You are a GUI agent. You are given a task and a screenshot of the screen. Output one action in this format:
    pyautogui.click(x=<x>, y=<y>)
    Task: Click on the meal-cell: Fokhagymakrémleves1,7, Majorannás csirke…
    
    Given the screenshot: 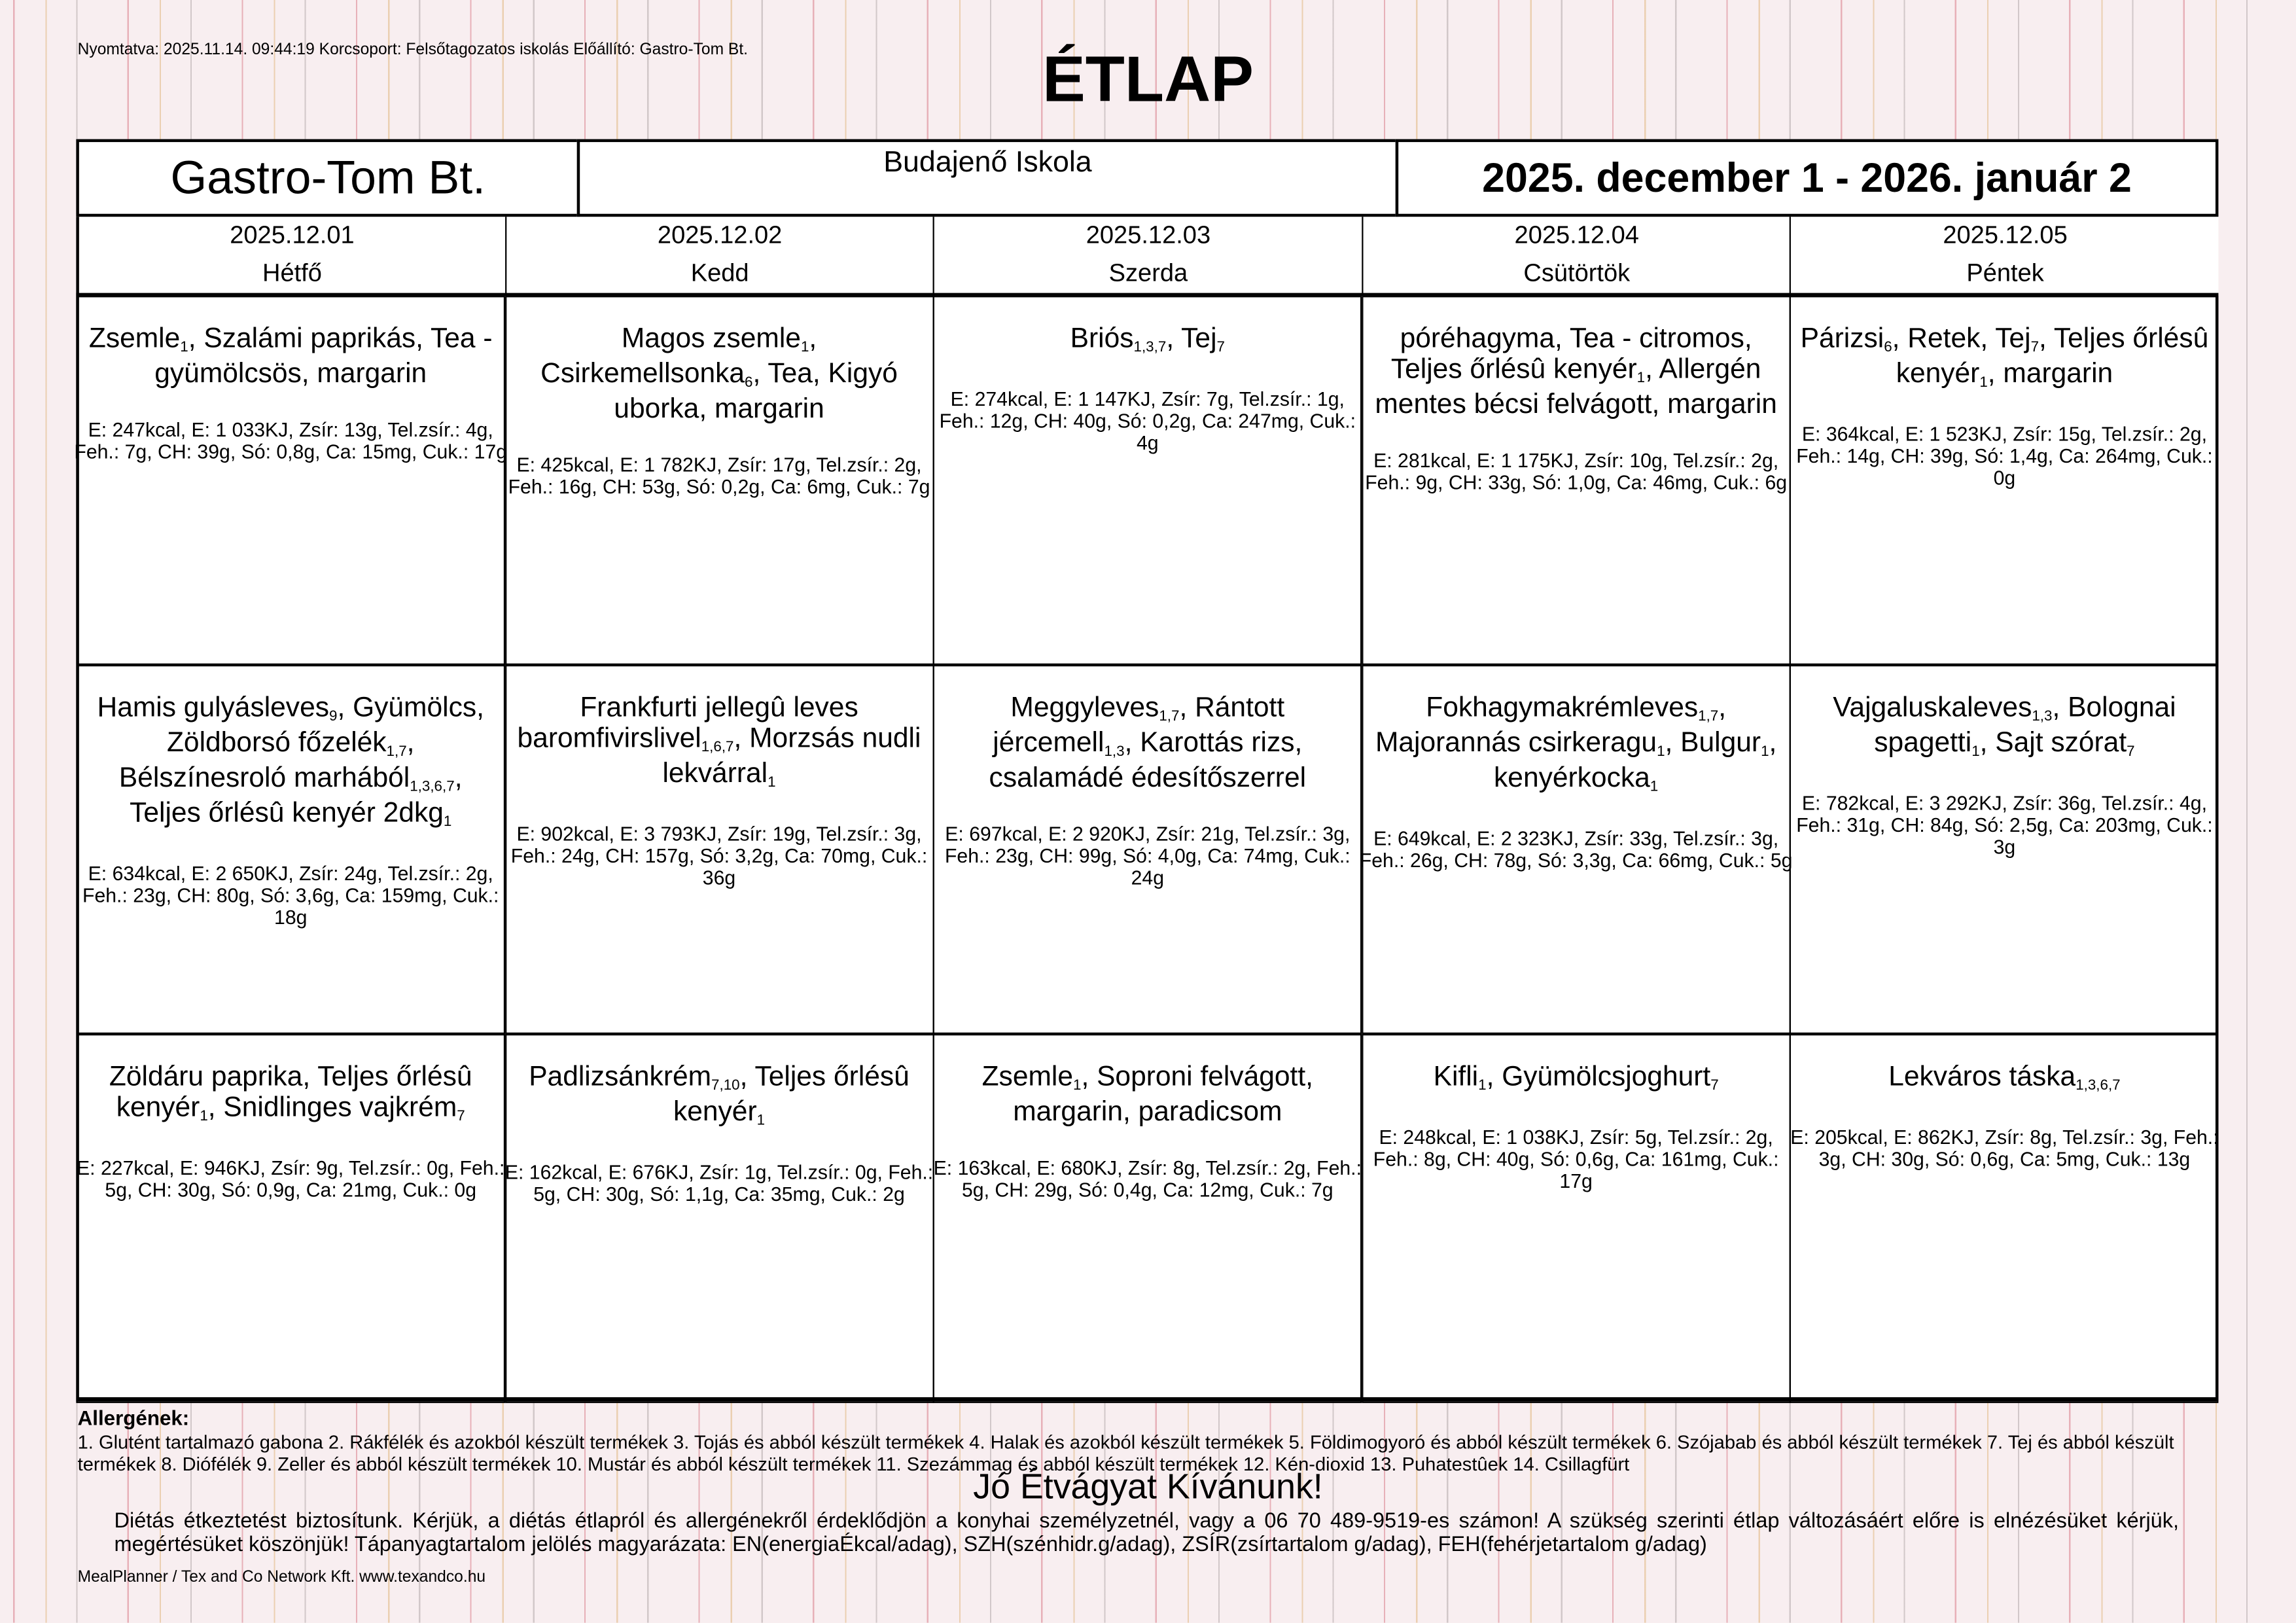 What is the action you would take?
    pyautogui.click(x=1576, y=849)
    